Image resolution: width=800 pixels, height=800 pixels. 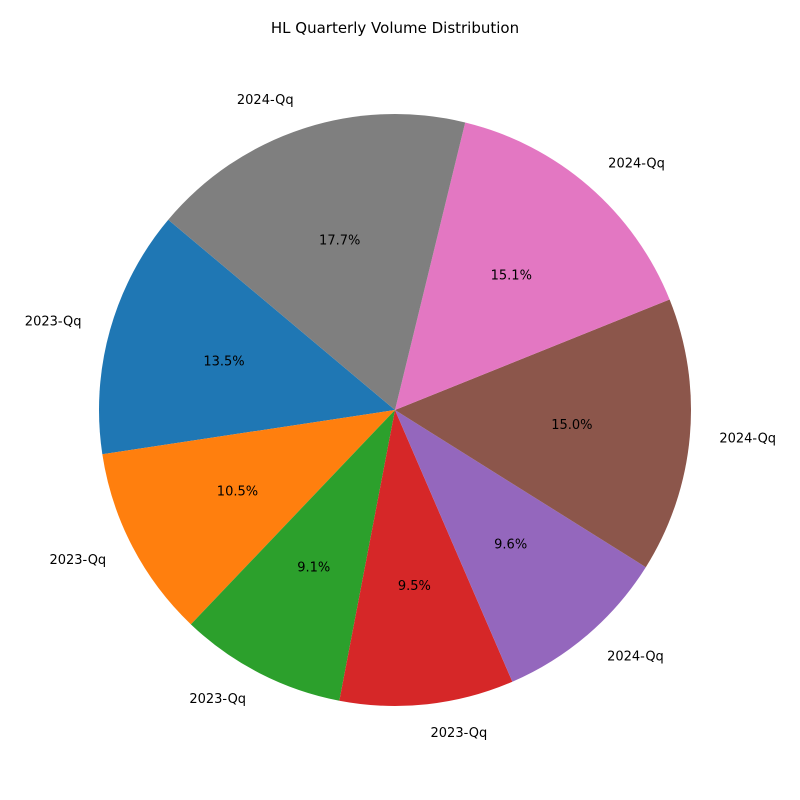 What do you see at coordinates (635, 657) in the screenshot?
I see `slice-label-5: 2024-Qq` at bounding box center [635, 657].